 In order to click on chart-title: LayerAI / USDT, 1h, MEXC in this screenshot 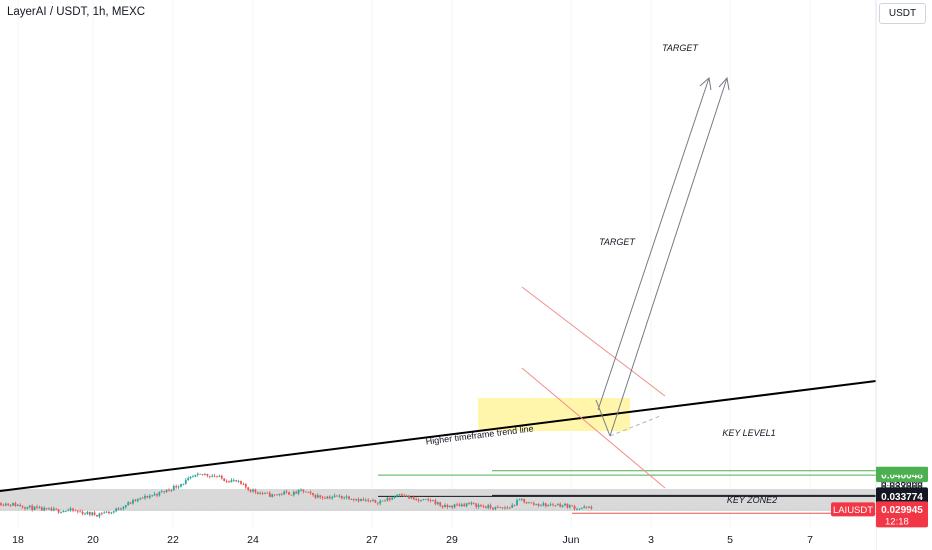, I will do `click(76, 12)`.